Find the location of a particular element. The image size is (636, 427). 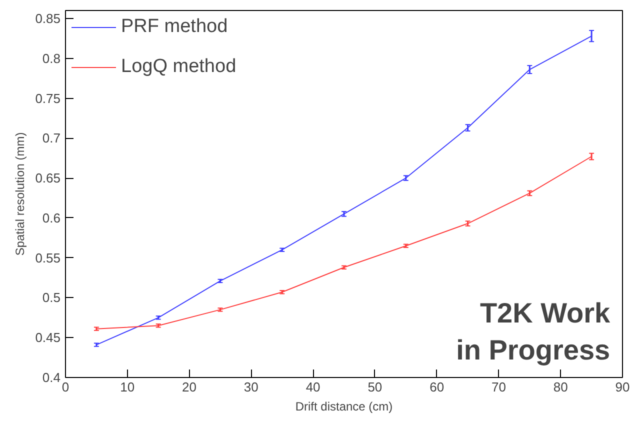

annotation: T2K Work in Progress is located at coordinates (533, 331).